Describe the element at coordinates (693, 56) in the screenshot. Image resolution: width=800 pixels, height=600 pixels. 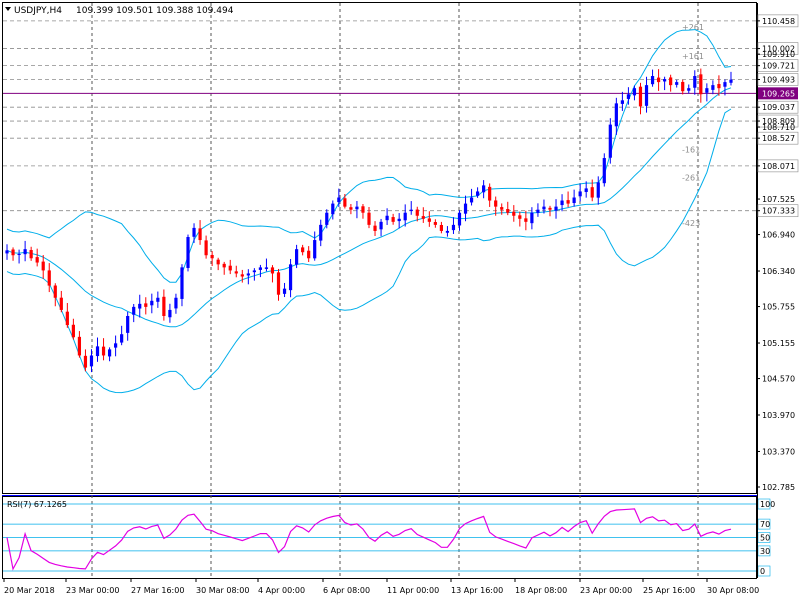
I see `level-label-2: +161` at that location.